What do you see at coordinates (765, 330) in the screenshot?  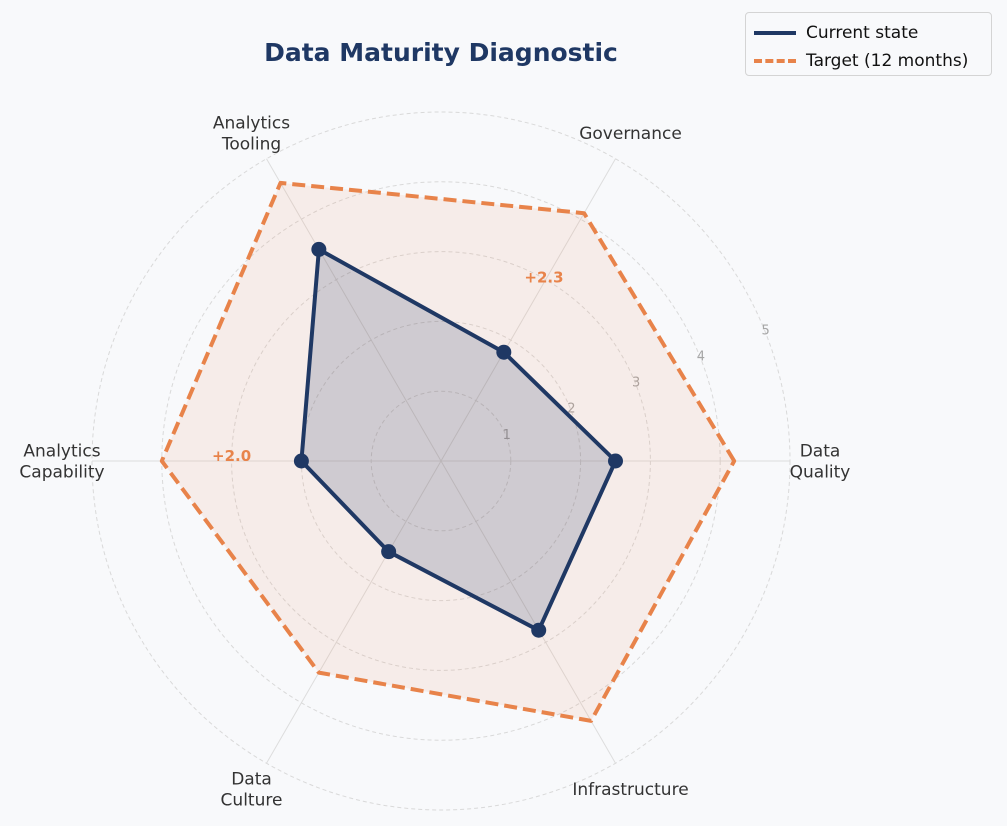 I see `ring-tick-label: 5` at bounding box center [765, 330].